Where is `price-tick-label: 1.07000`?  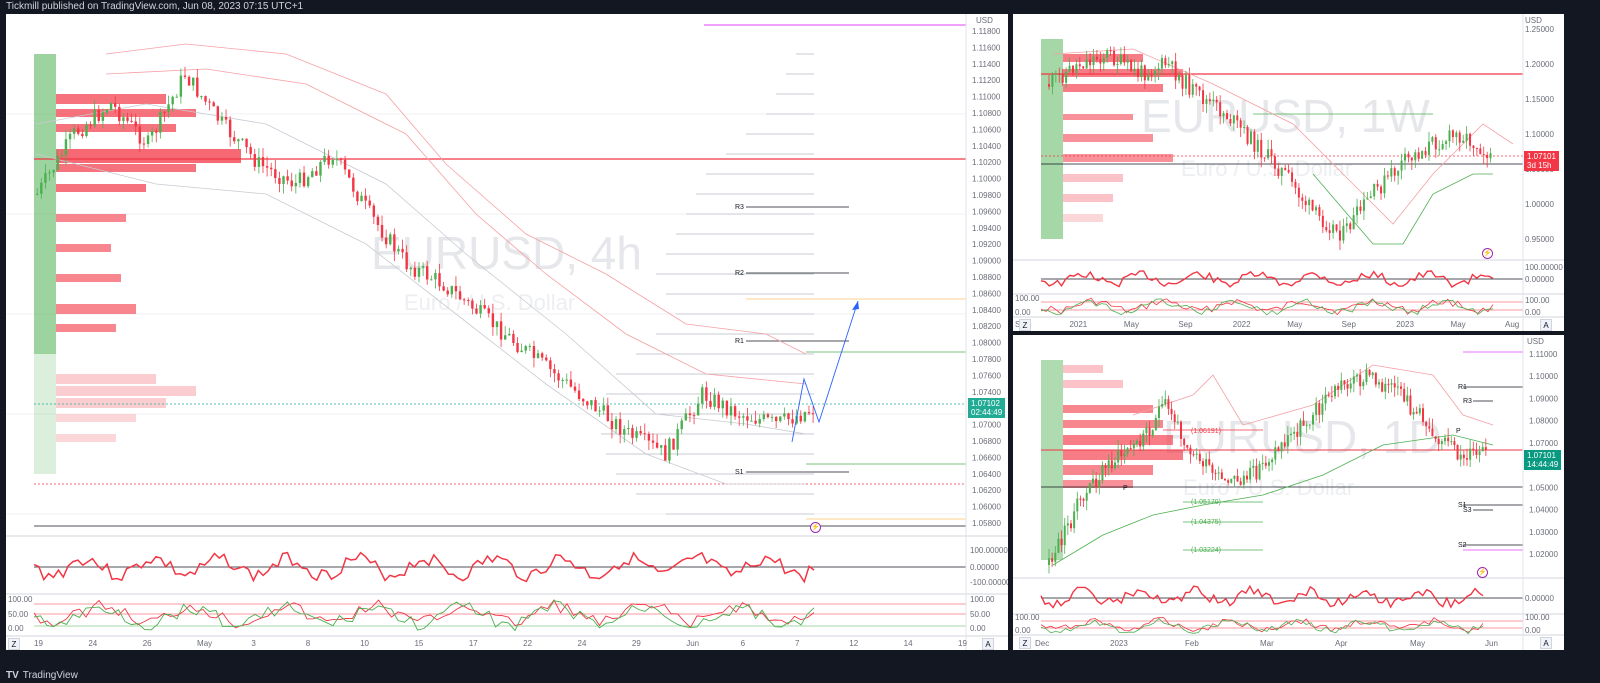
price-tick-label: 1.07000 is located at coordinates (1543, 443).